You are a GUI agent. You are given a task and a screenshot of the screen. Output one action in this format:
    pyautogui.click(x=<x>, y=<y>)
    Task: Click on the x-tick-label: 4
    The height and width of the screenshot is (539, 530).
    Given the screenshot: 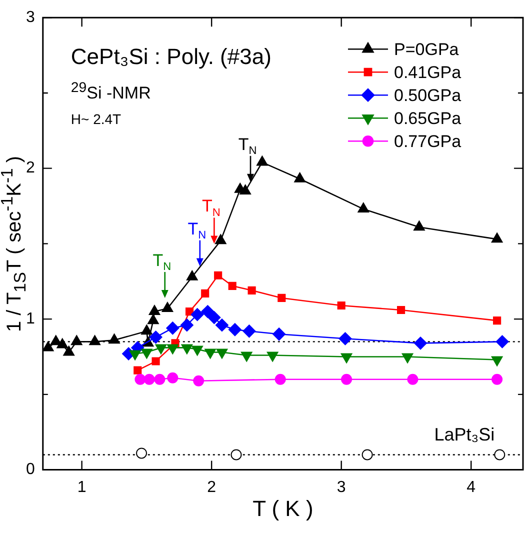 What is the action you would take?
    pyautogui.click(x=471, y=487)
    